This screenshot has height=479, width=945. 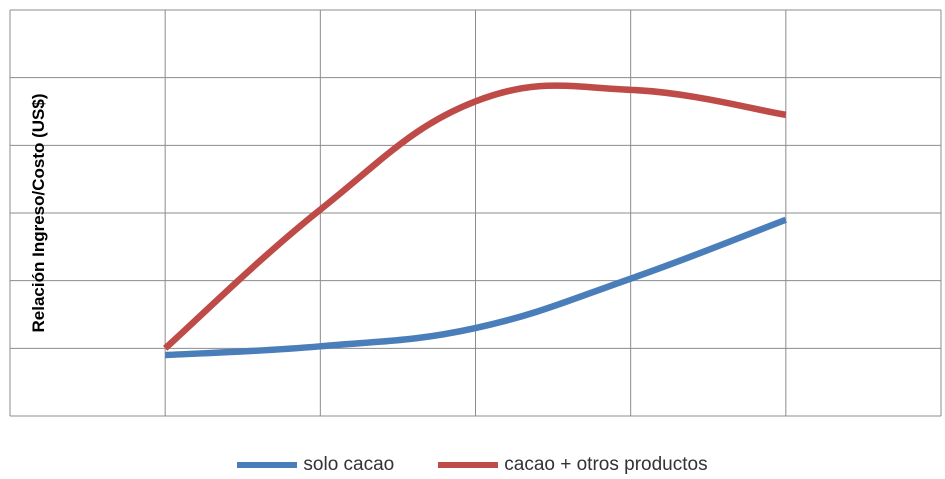 What do you see at coordinates (38, 213) in the screenshot?
I see `y-axis-label: Relación Ingreso/Costo (US$)` at bounding box center [38, 213].